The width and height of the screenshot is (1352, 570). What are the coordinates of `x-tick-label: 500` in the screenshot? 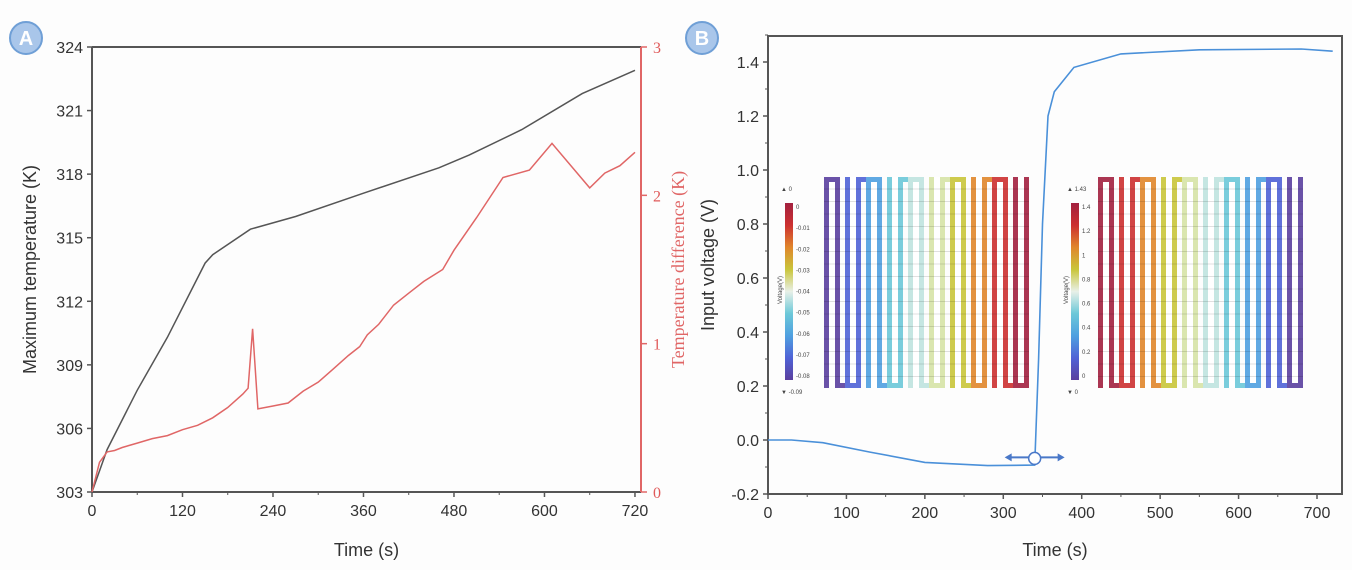 It's located at (1160, 513).